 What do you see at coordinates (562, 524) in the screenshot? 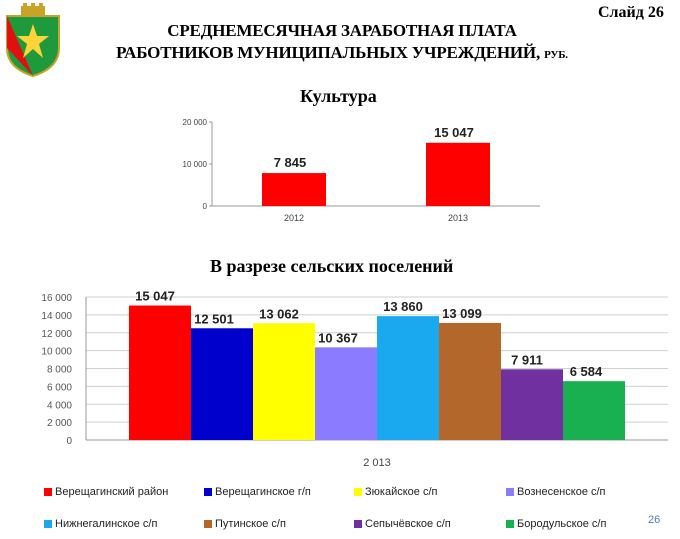
I see `legend-label: Бородульское с/п` at bounding box center [562, 524].